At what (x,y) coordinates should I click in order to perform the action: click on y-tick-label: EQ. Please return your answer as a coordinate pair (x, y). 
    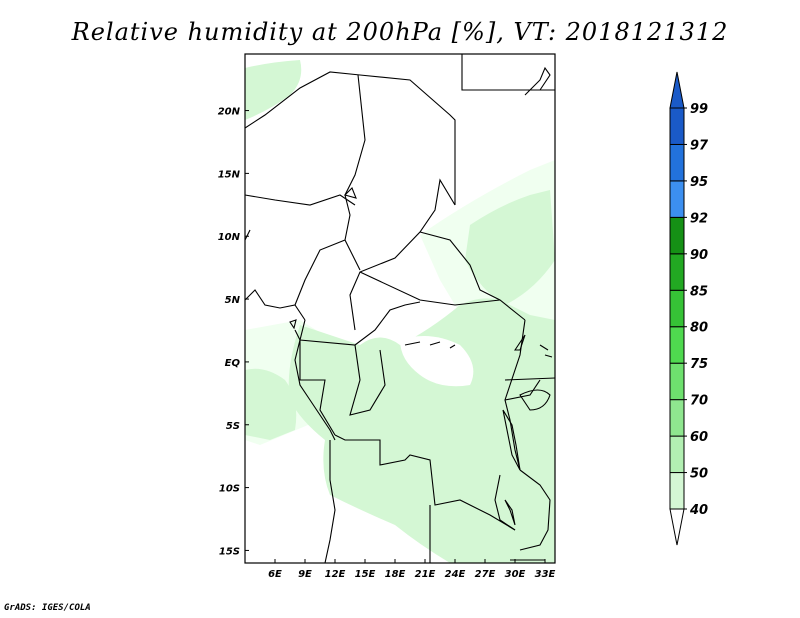
    Looking at the image, I should click on (233, 363).